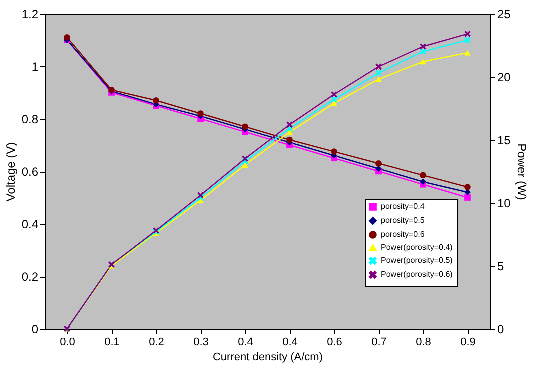  I want to click on y2-tick-label: 10, so click(505, 203).